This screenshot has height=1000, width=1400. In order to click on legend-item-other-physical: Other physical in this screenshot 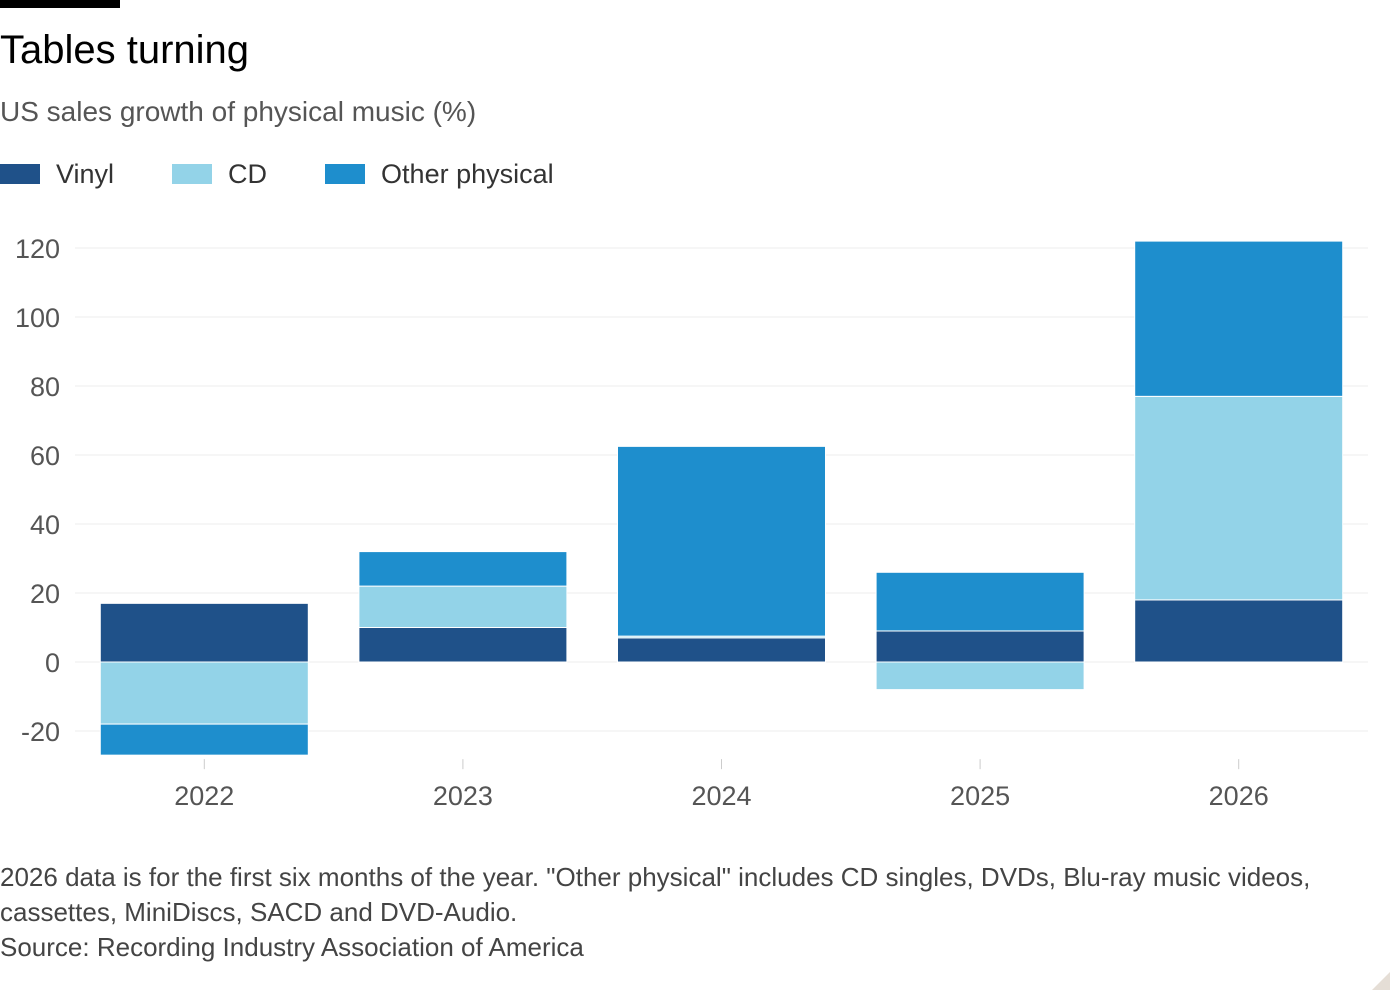, I will do `click(439, 174)`.